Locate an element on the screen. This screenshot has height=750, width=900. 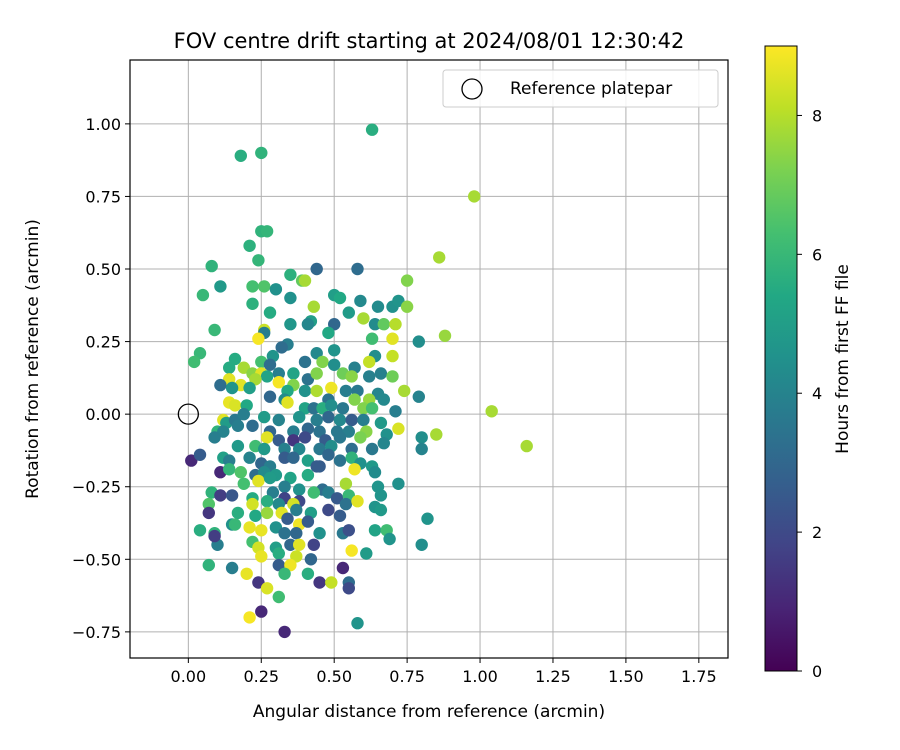
y-axis-label: Rotation from reference (arcmin) is located at coordinates (33, 359).